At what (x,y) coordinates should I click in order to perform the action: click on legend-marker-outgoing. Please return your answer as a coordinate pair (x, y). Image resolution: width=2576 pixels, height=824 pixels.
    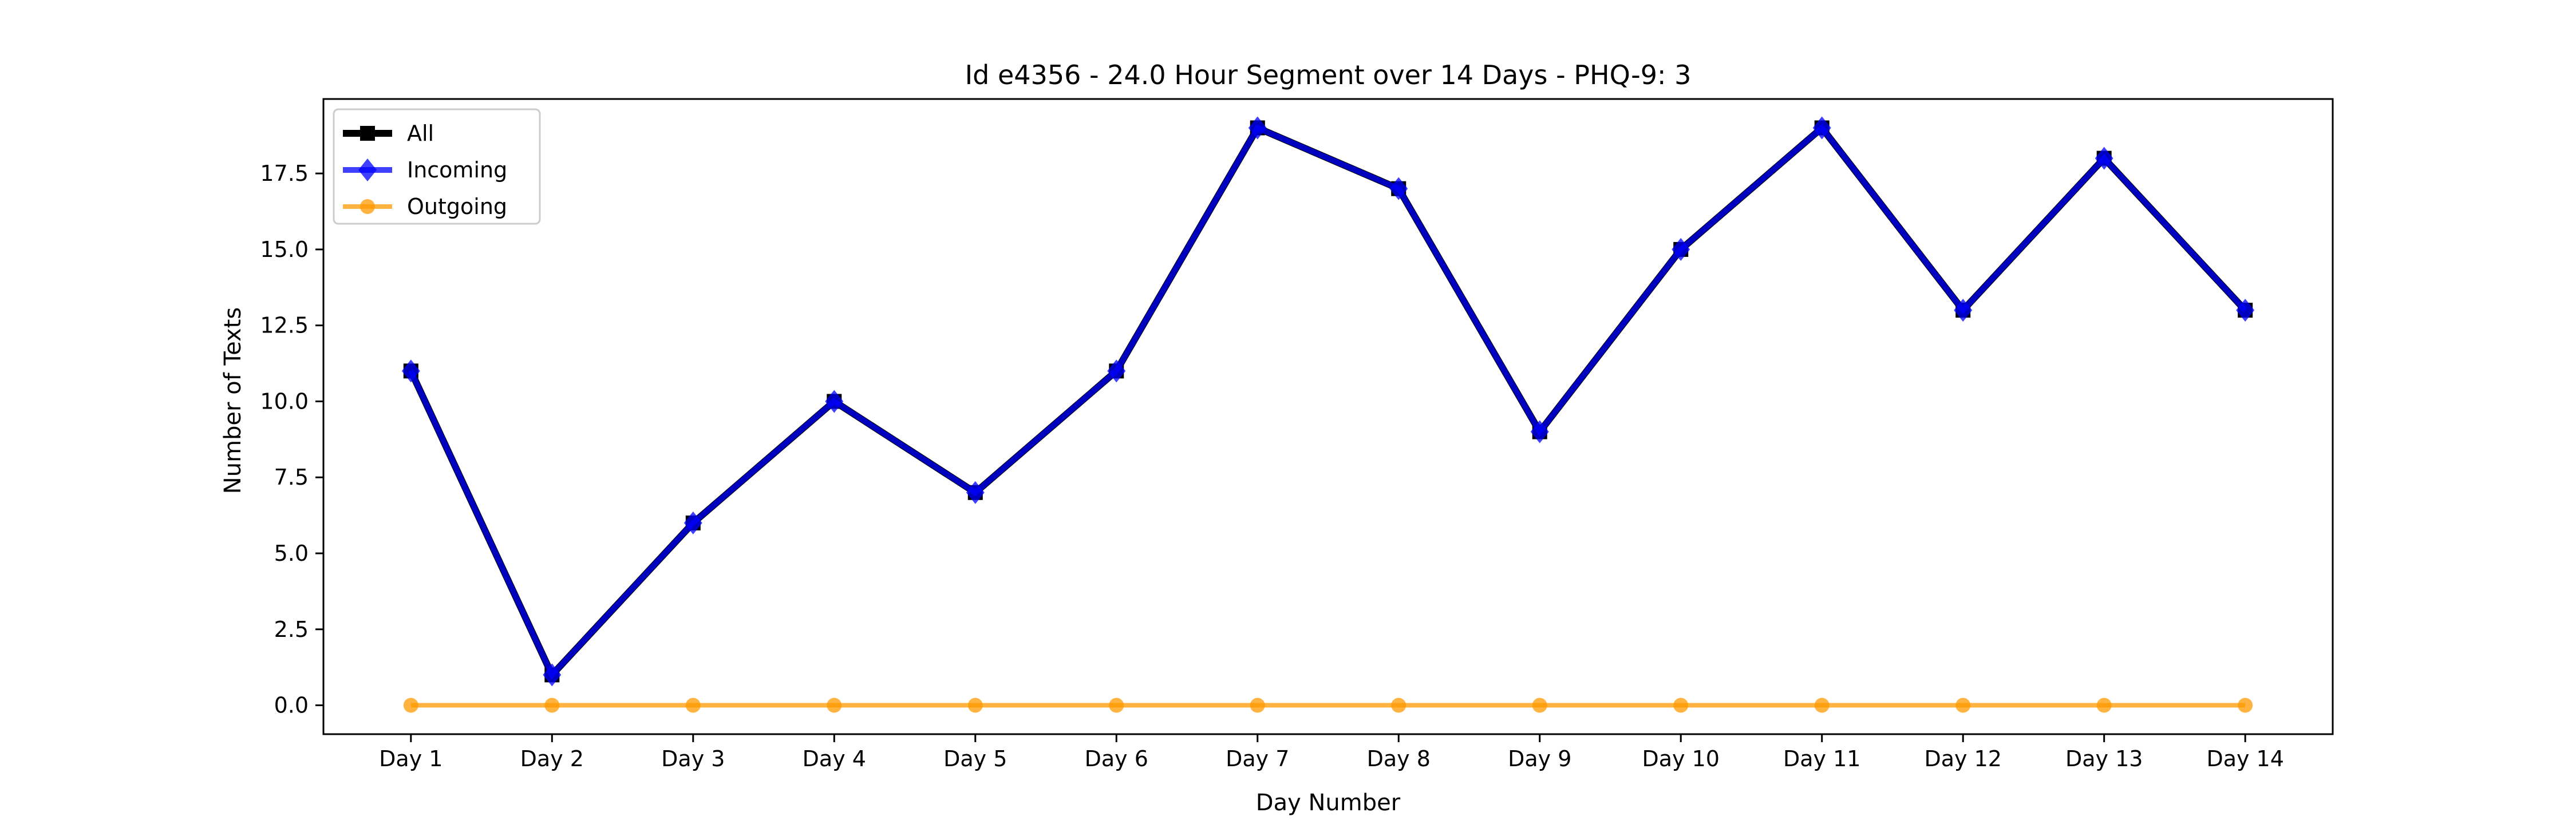
    Looking at the image, I should click on (367, 206).